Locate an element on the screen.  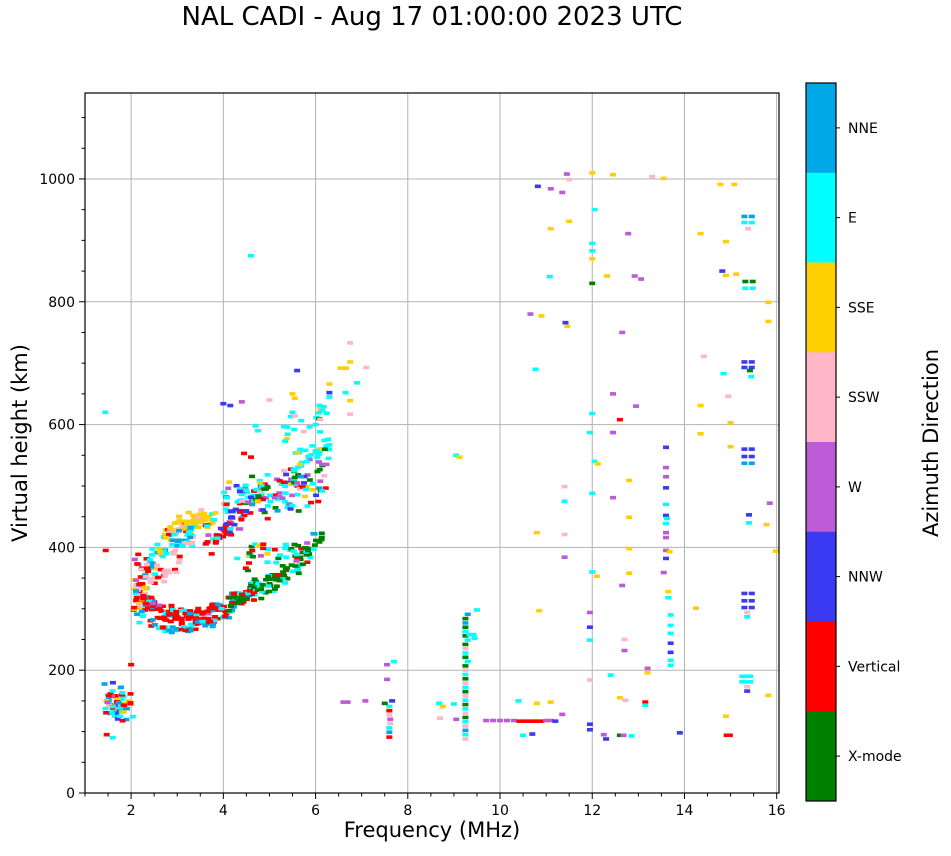
y-tick-label: 800 is located at coordinates (61, 303).